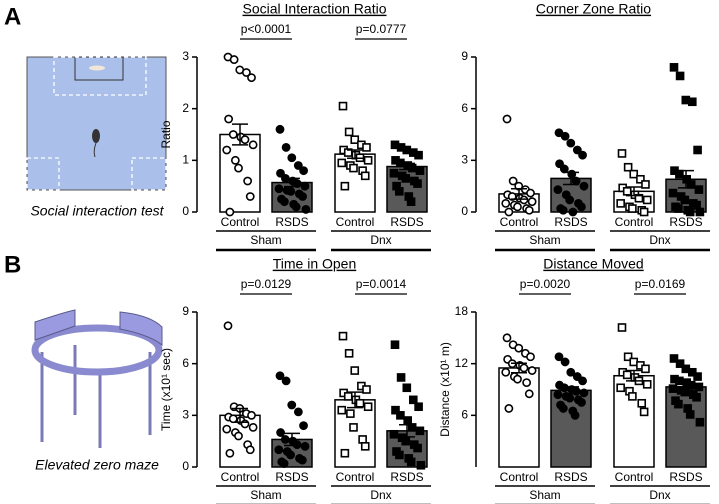 The width and height of the screenshot is (719, 504). What do you see at coordinates (545, 284) in the screenshot?
I see `p-value: p=0.0020` at bounding box center [545, 284].